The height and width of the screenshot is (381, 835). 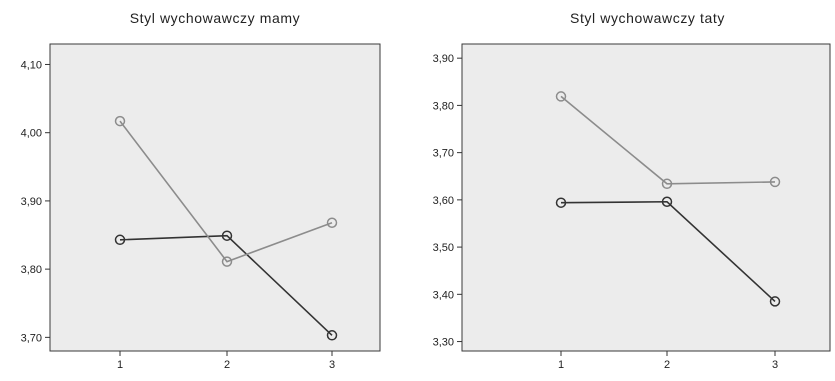 I want to click on y-tick-label: 3,30, so click(x=443, y=343).